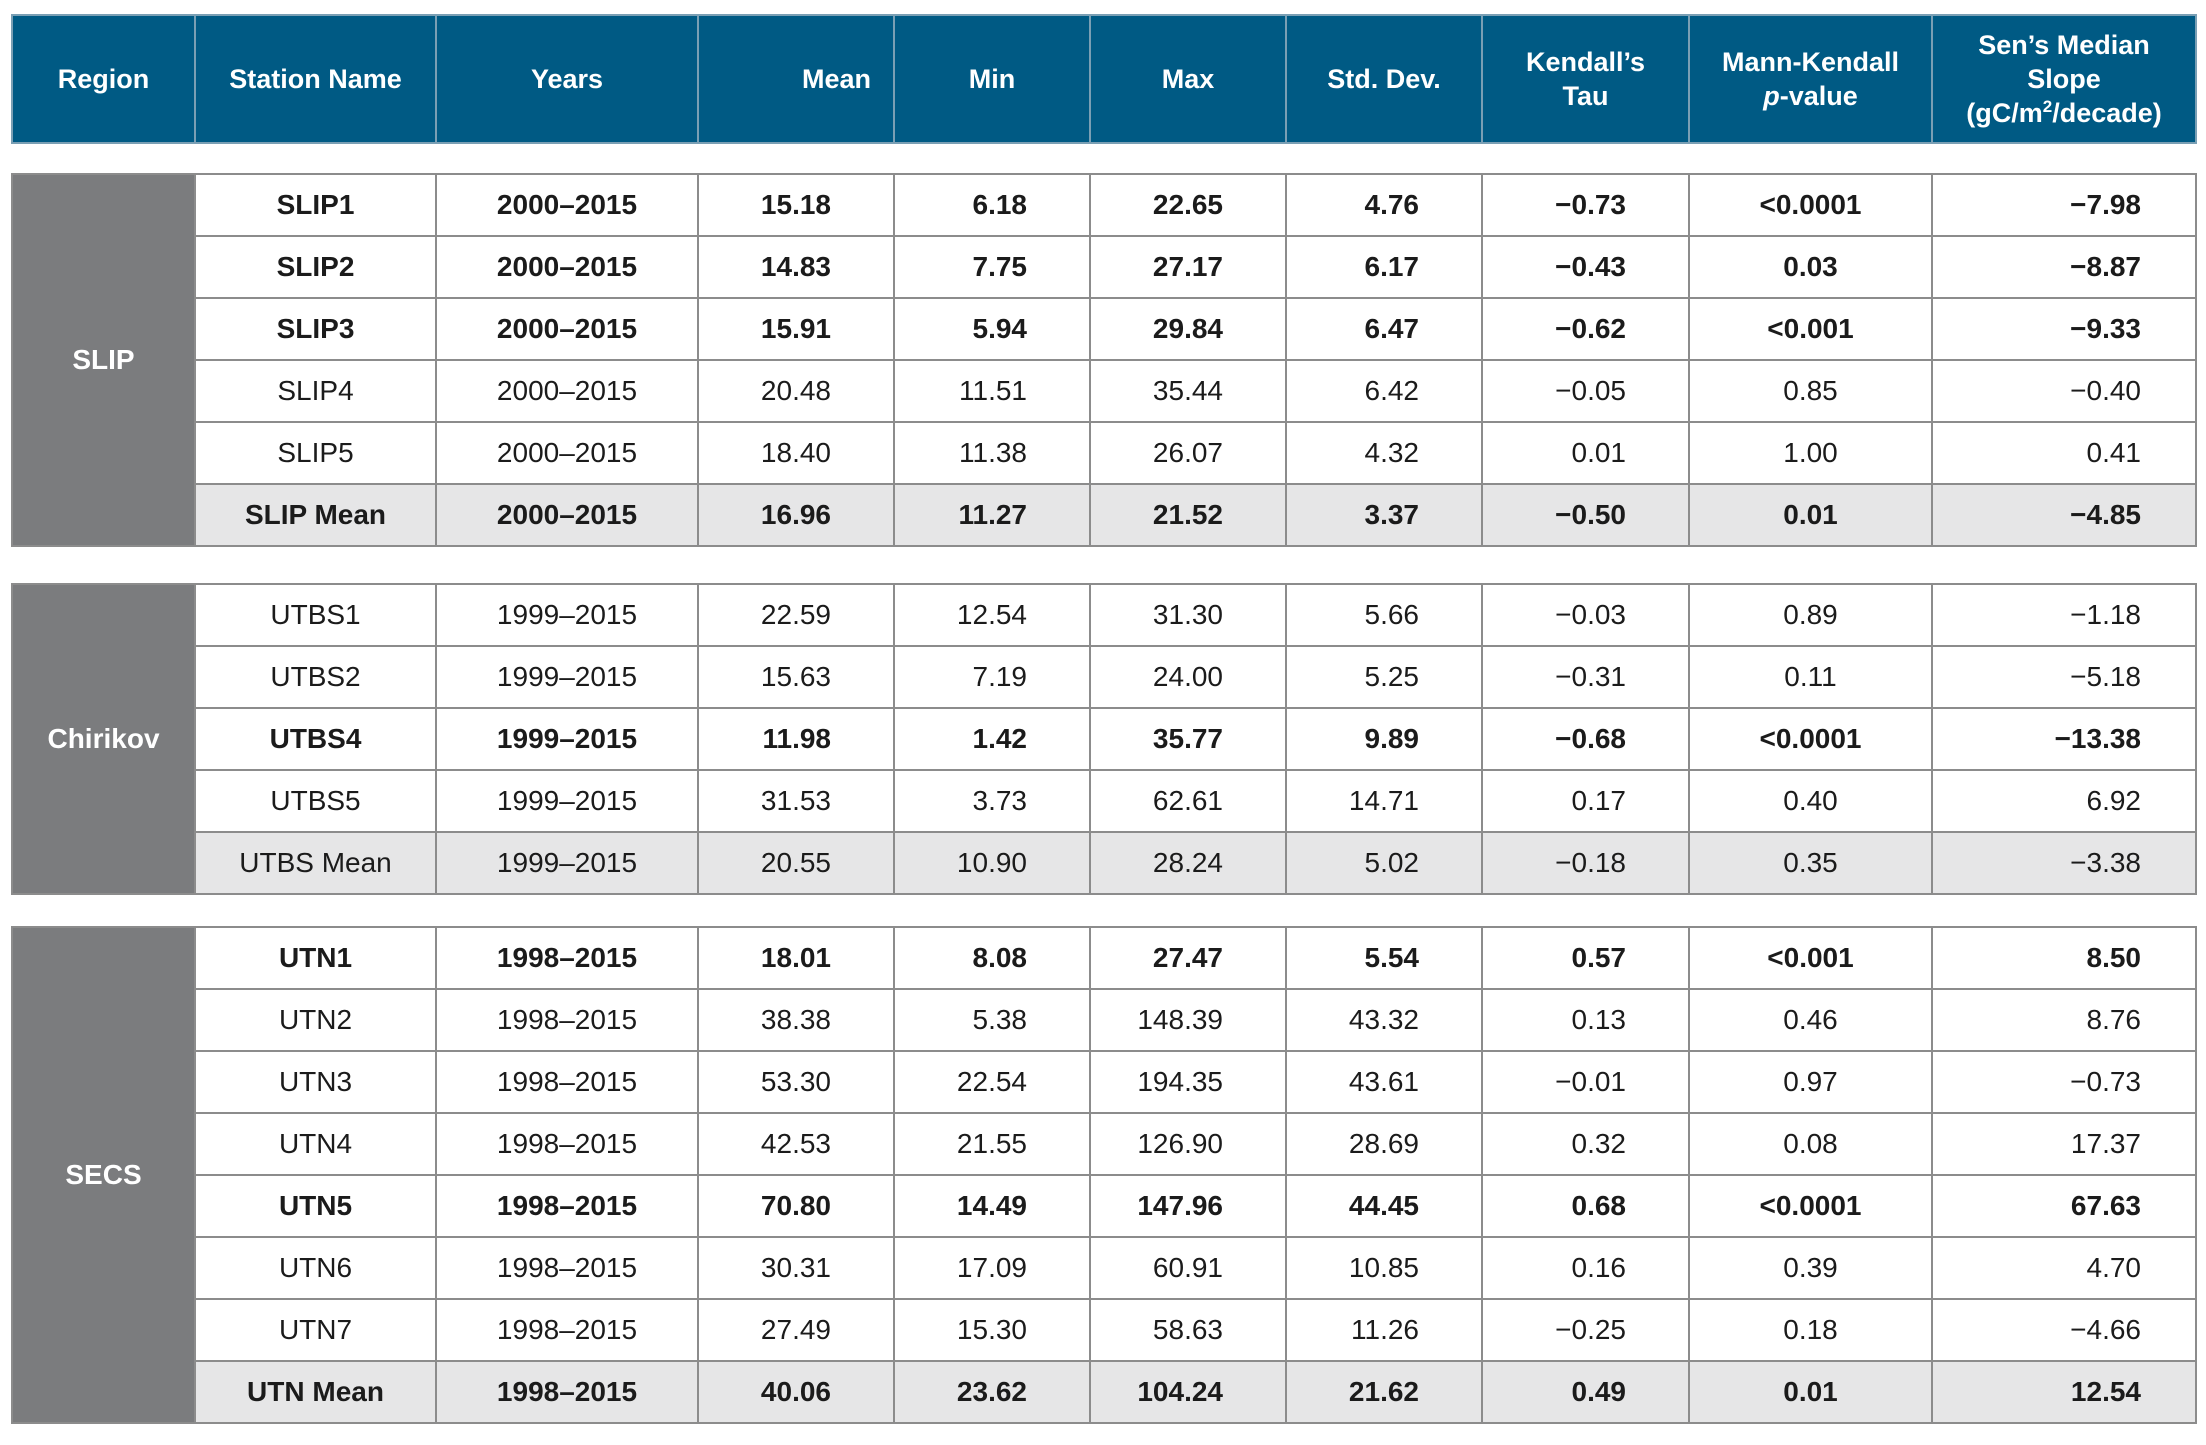  I want to click on header-mann-kendall-line2: -value, so click(1818, 96).